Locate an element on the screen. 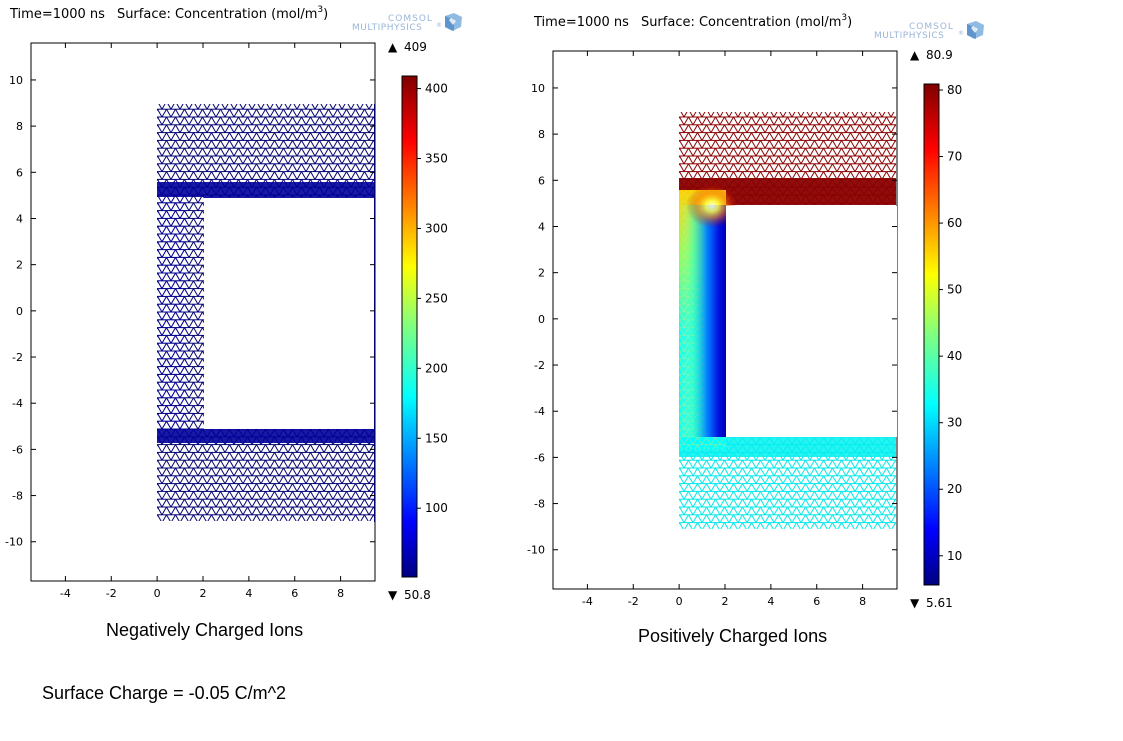  colorbar-ticks: 100 150 200 250 300 350 400 is located at coordinates (432, 298).